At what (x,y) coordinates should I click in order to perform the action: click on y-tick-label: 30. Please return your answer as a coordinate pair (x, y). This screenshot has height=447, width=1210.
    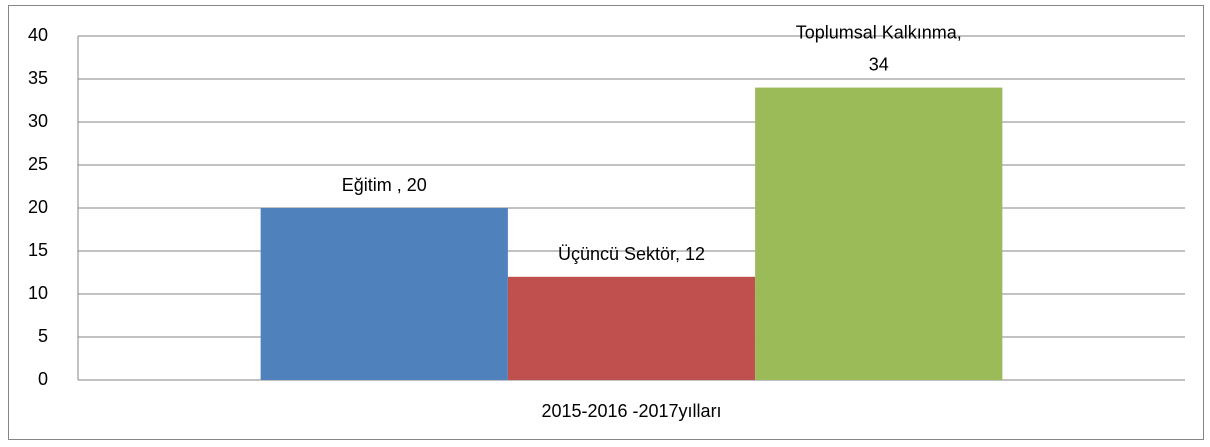
    Looking at the image, I should click on (38, 121).